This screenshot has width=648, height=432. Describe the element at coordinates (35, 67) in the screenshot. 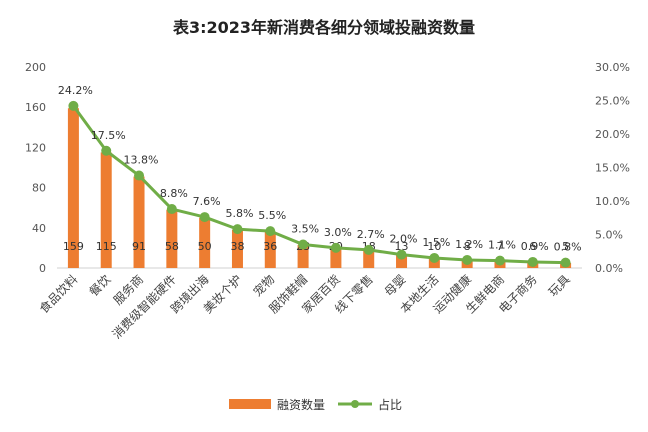

I see `left-axis-tick-label: 200` at that location.